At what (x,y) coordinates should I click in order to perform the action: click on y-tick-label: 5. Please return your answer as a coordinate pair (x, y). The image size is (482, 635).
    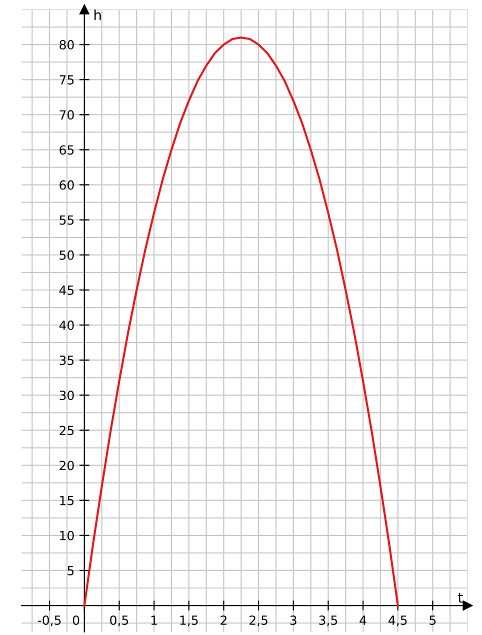
    Looking at the image, I should click on (71, 571).